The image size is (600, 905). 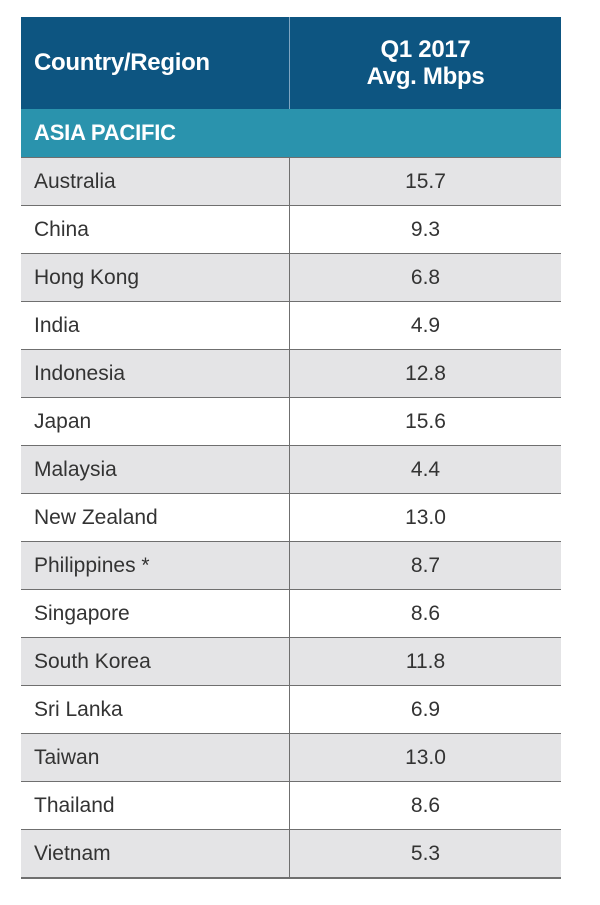 I want to click on value-cell: 8.7, so click(x=425, y=565).